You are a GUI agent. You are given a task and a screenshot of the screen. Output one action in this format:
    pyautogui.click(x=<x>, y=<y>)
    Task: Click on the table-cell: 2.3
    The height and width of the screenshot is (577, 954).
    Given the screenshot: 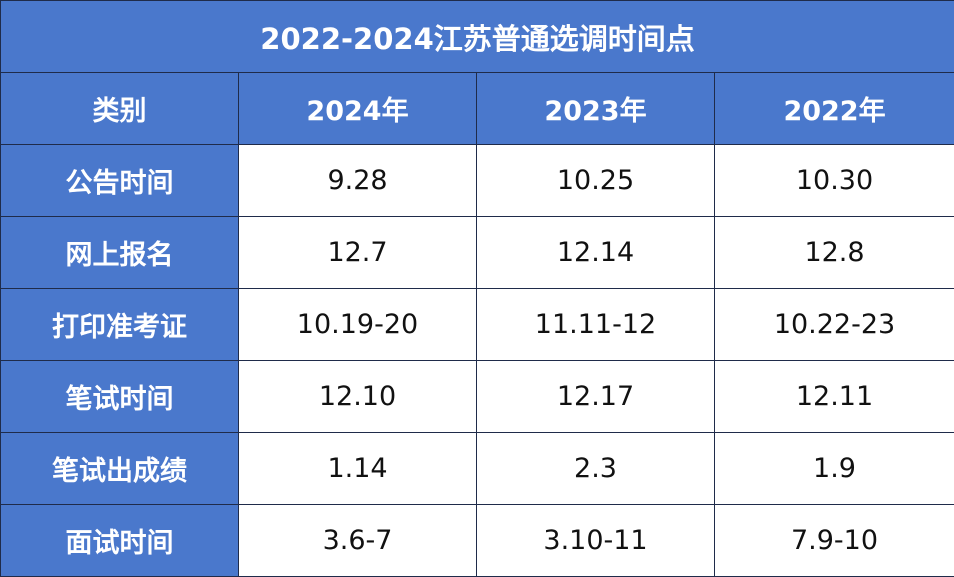 What is the action you would take?
    pyautogui.click(x=595, y=468)
    